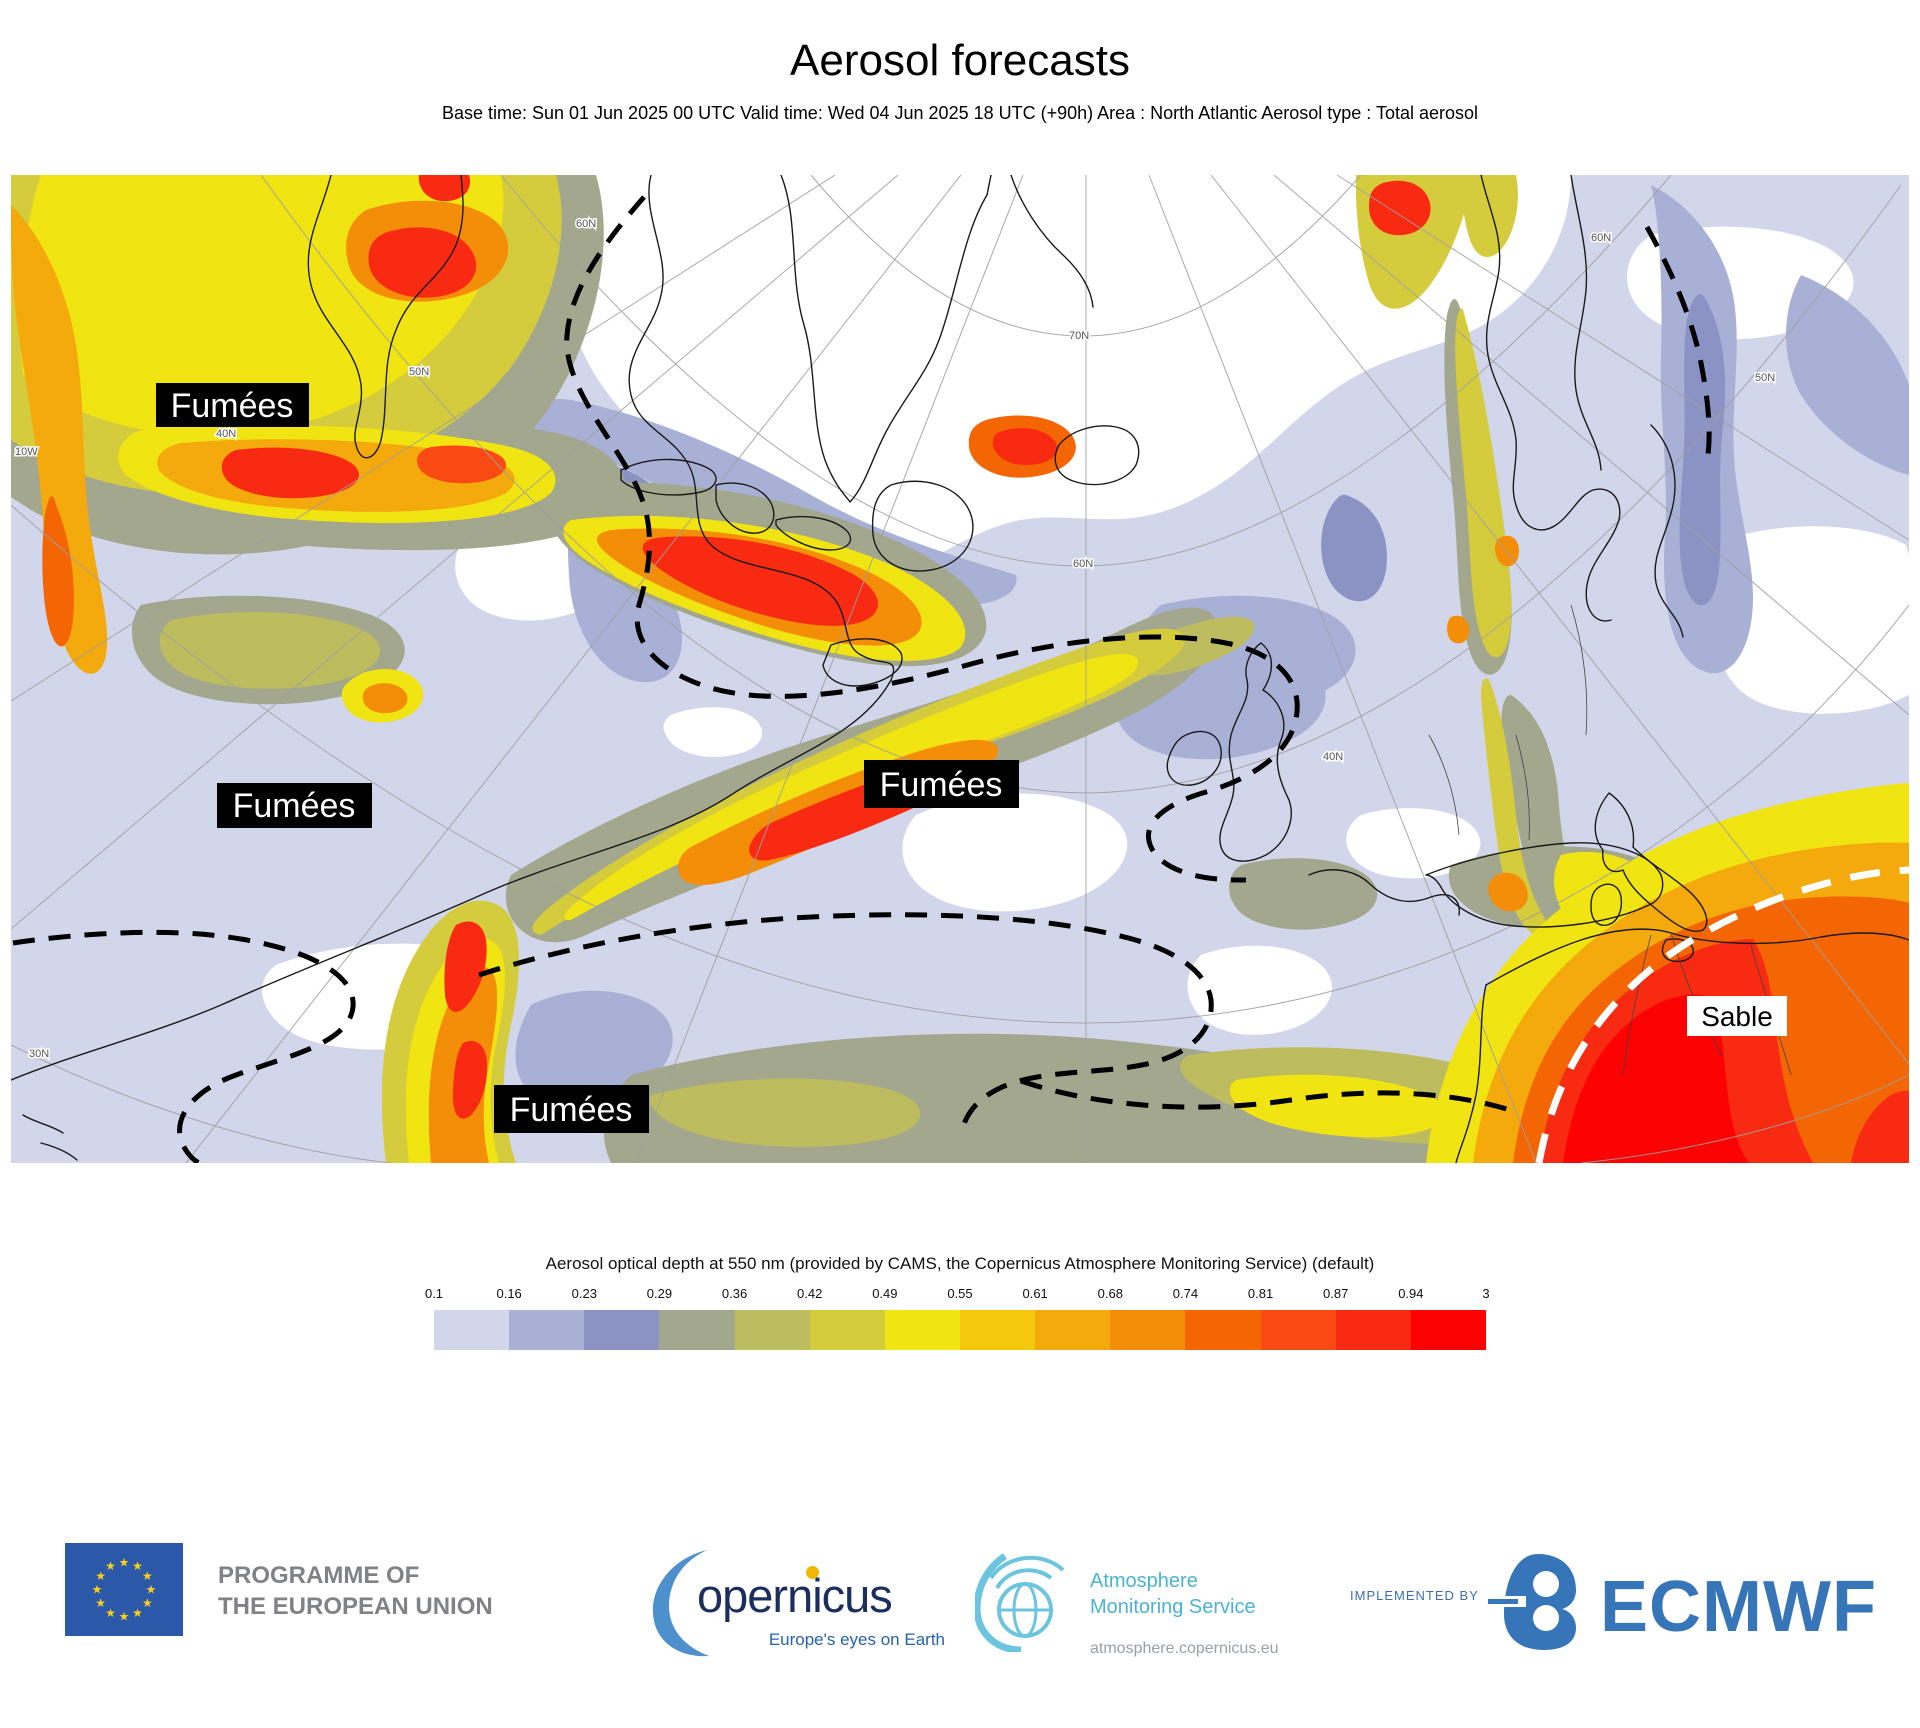 This screenshot has height=1728, width=1920. Describe the element at coordinates (659, 1293) in the screenshot. I see `legend-tick: 0.29` at that location.